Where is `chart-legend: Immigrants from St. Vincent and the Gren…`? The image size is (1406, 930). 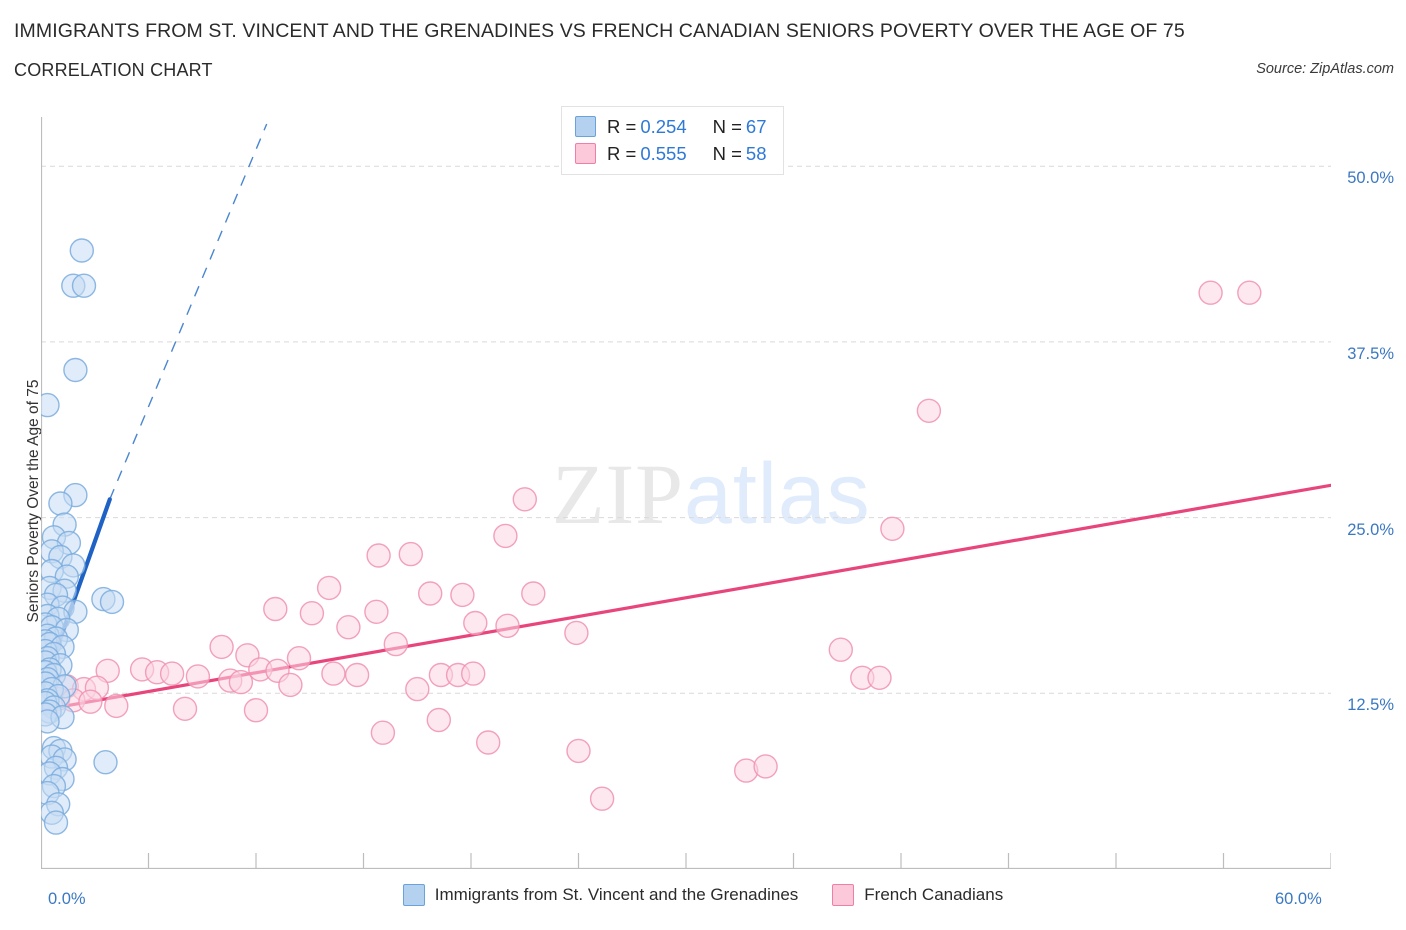 chart-legend: Immigrants from St. Vincent and the Gren… is located at coordinates (703, 895).